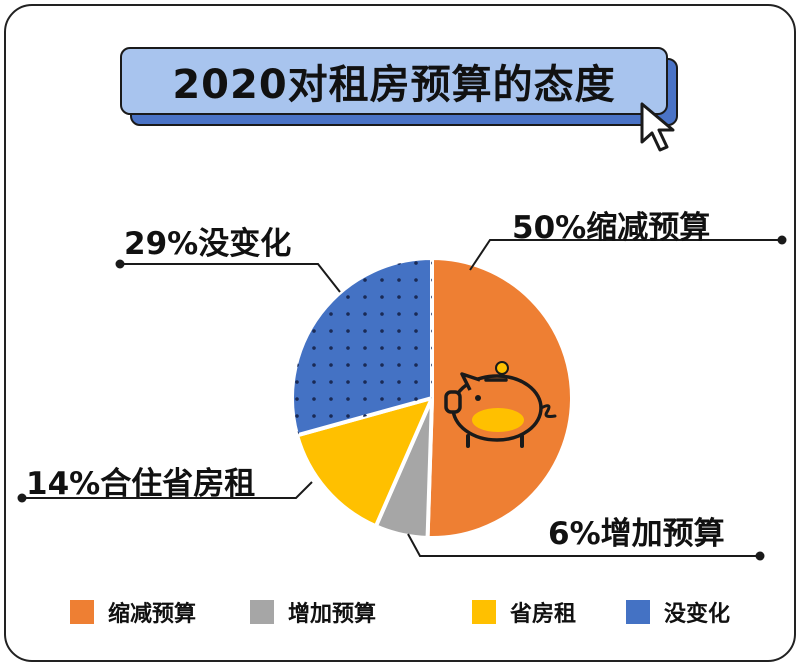 Image resolution: width=800 pixels, height=666 pixels. What do you see at coordinates (782, 240) in the screenshot?
I see `leader-shrink-dot` at bounding box center [782, 240].